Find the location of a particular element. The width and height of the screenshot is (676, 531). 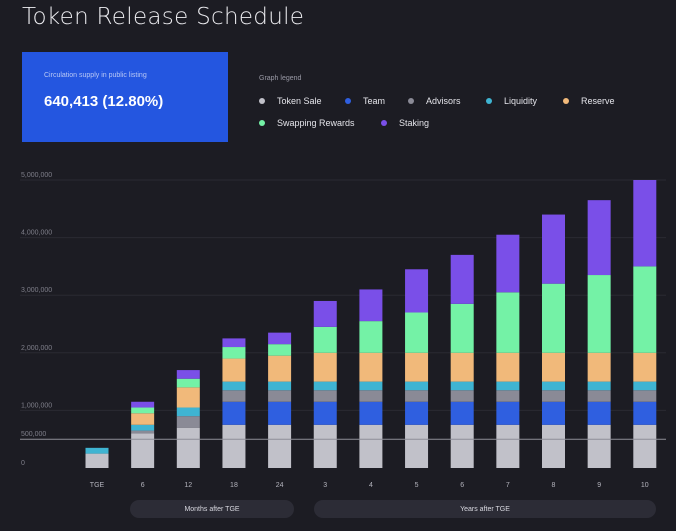

x-tick-label: 18 is located at coordinates (234, 485).